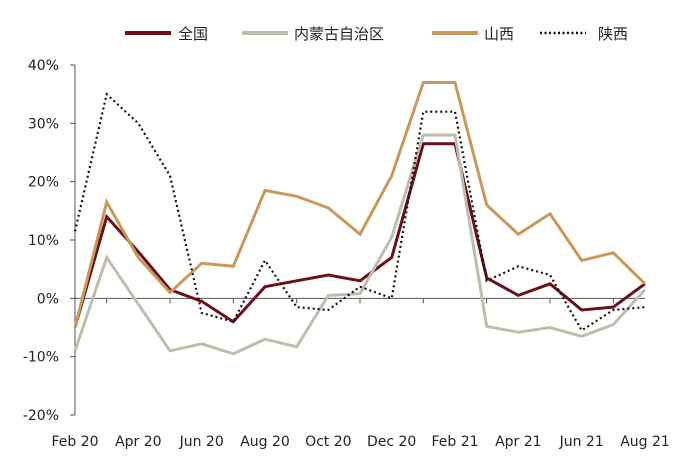 This screenshot has height=464, width=700. What do you see at coordinates (391, 442) in the screenshot?
I see `x-tick-label: Dec 20` at bounding box center [391, 442].